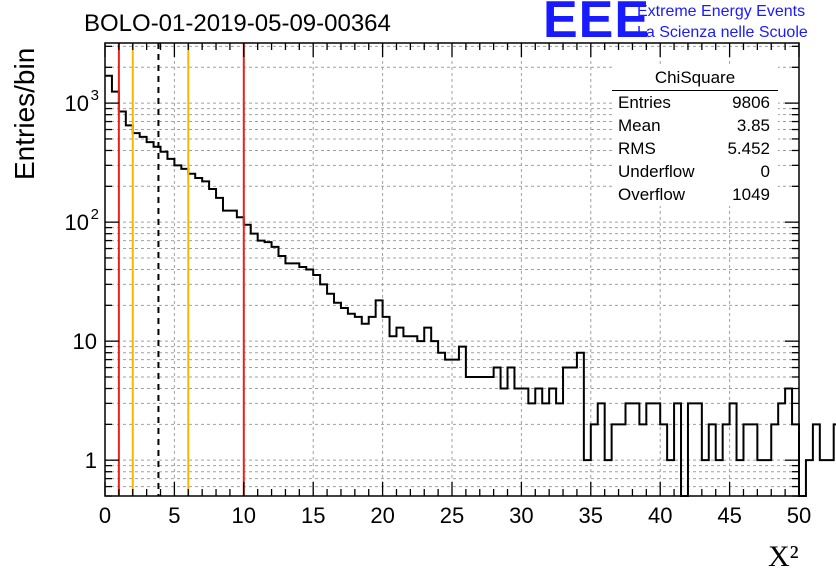  What do you see at coordinates (91, 460) in the screenshot?
I see `y-tick-label: 1` at bounding box center [91, 460].